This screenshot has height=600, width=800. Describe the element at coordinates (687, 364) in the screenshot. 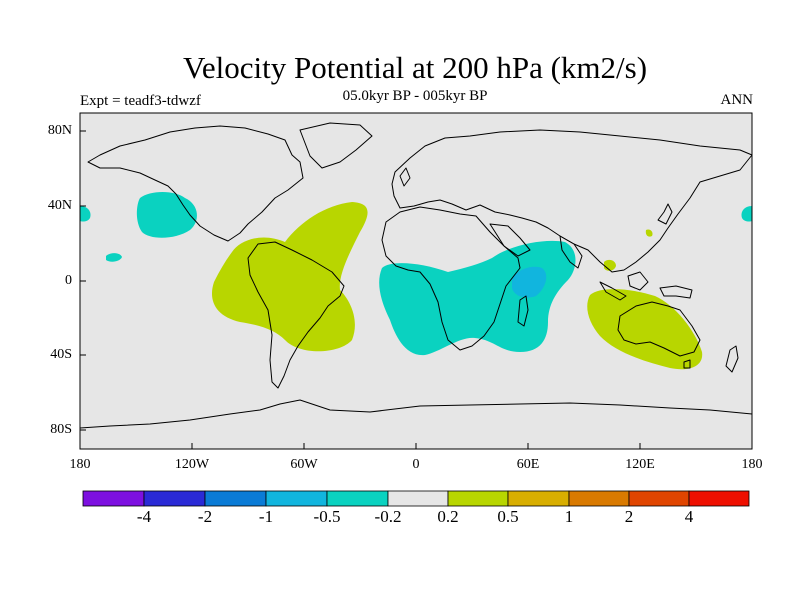

I see `coastline-tasmania` at that location.